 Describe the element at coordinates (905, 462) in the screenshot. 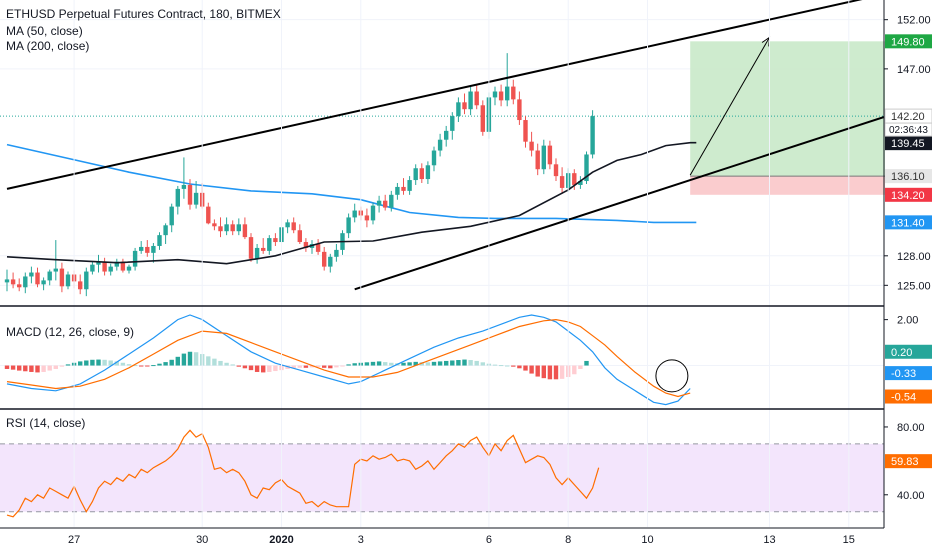

I see `price-tag-label: 59.83` at that location.